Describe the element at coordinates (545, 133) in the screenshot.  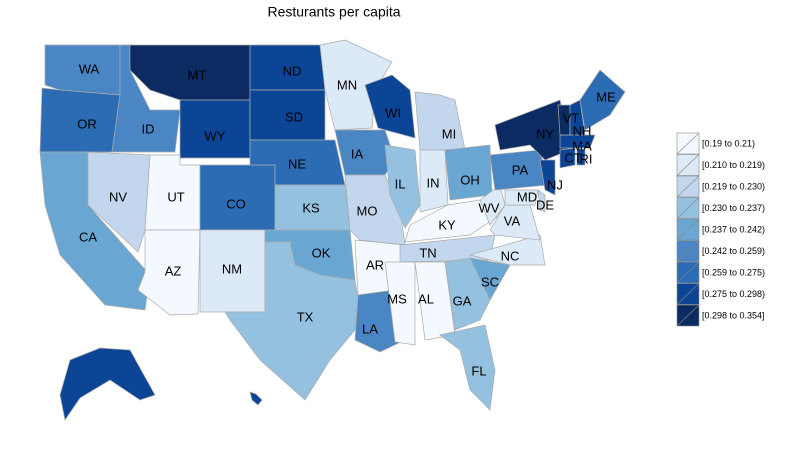
I see `state-label: NY` at that location.